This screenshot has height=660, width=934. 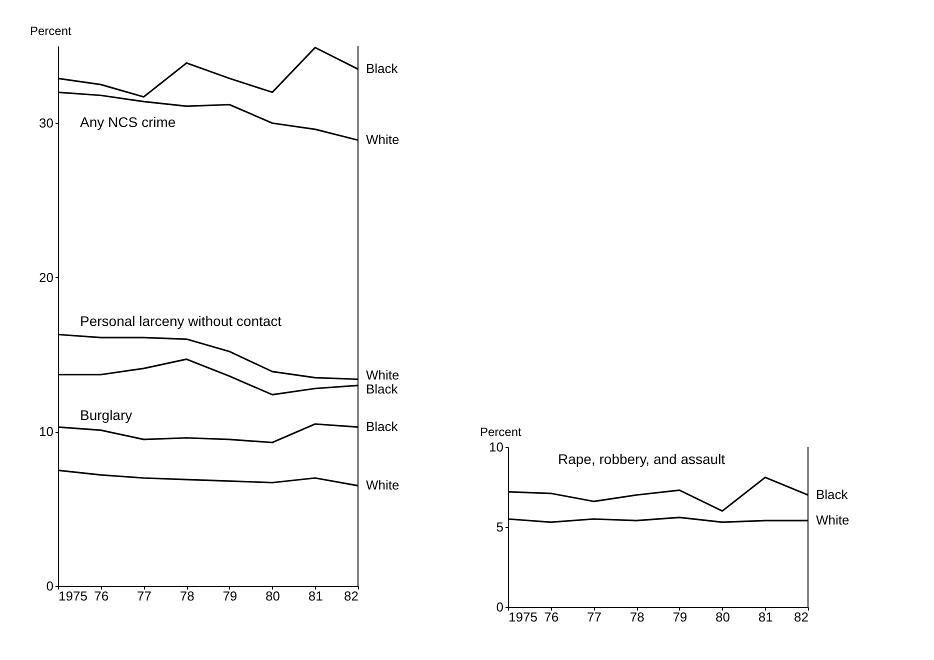 I want to click on annotation: Any NCS crime, so click(x=128, y=122).